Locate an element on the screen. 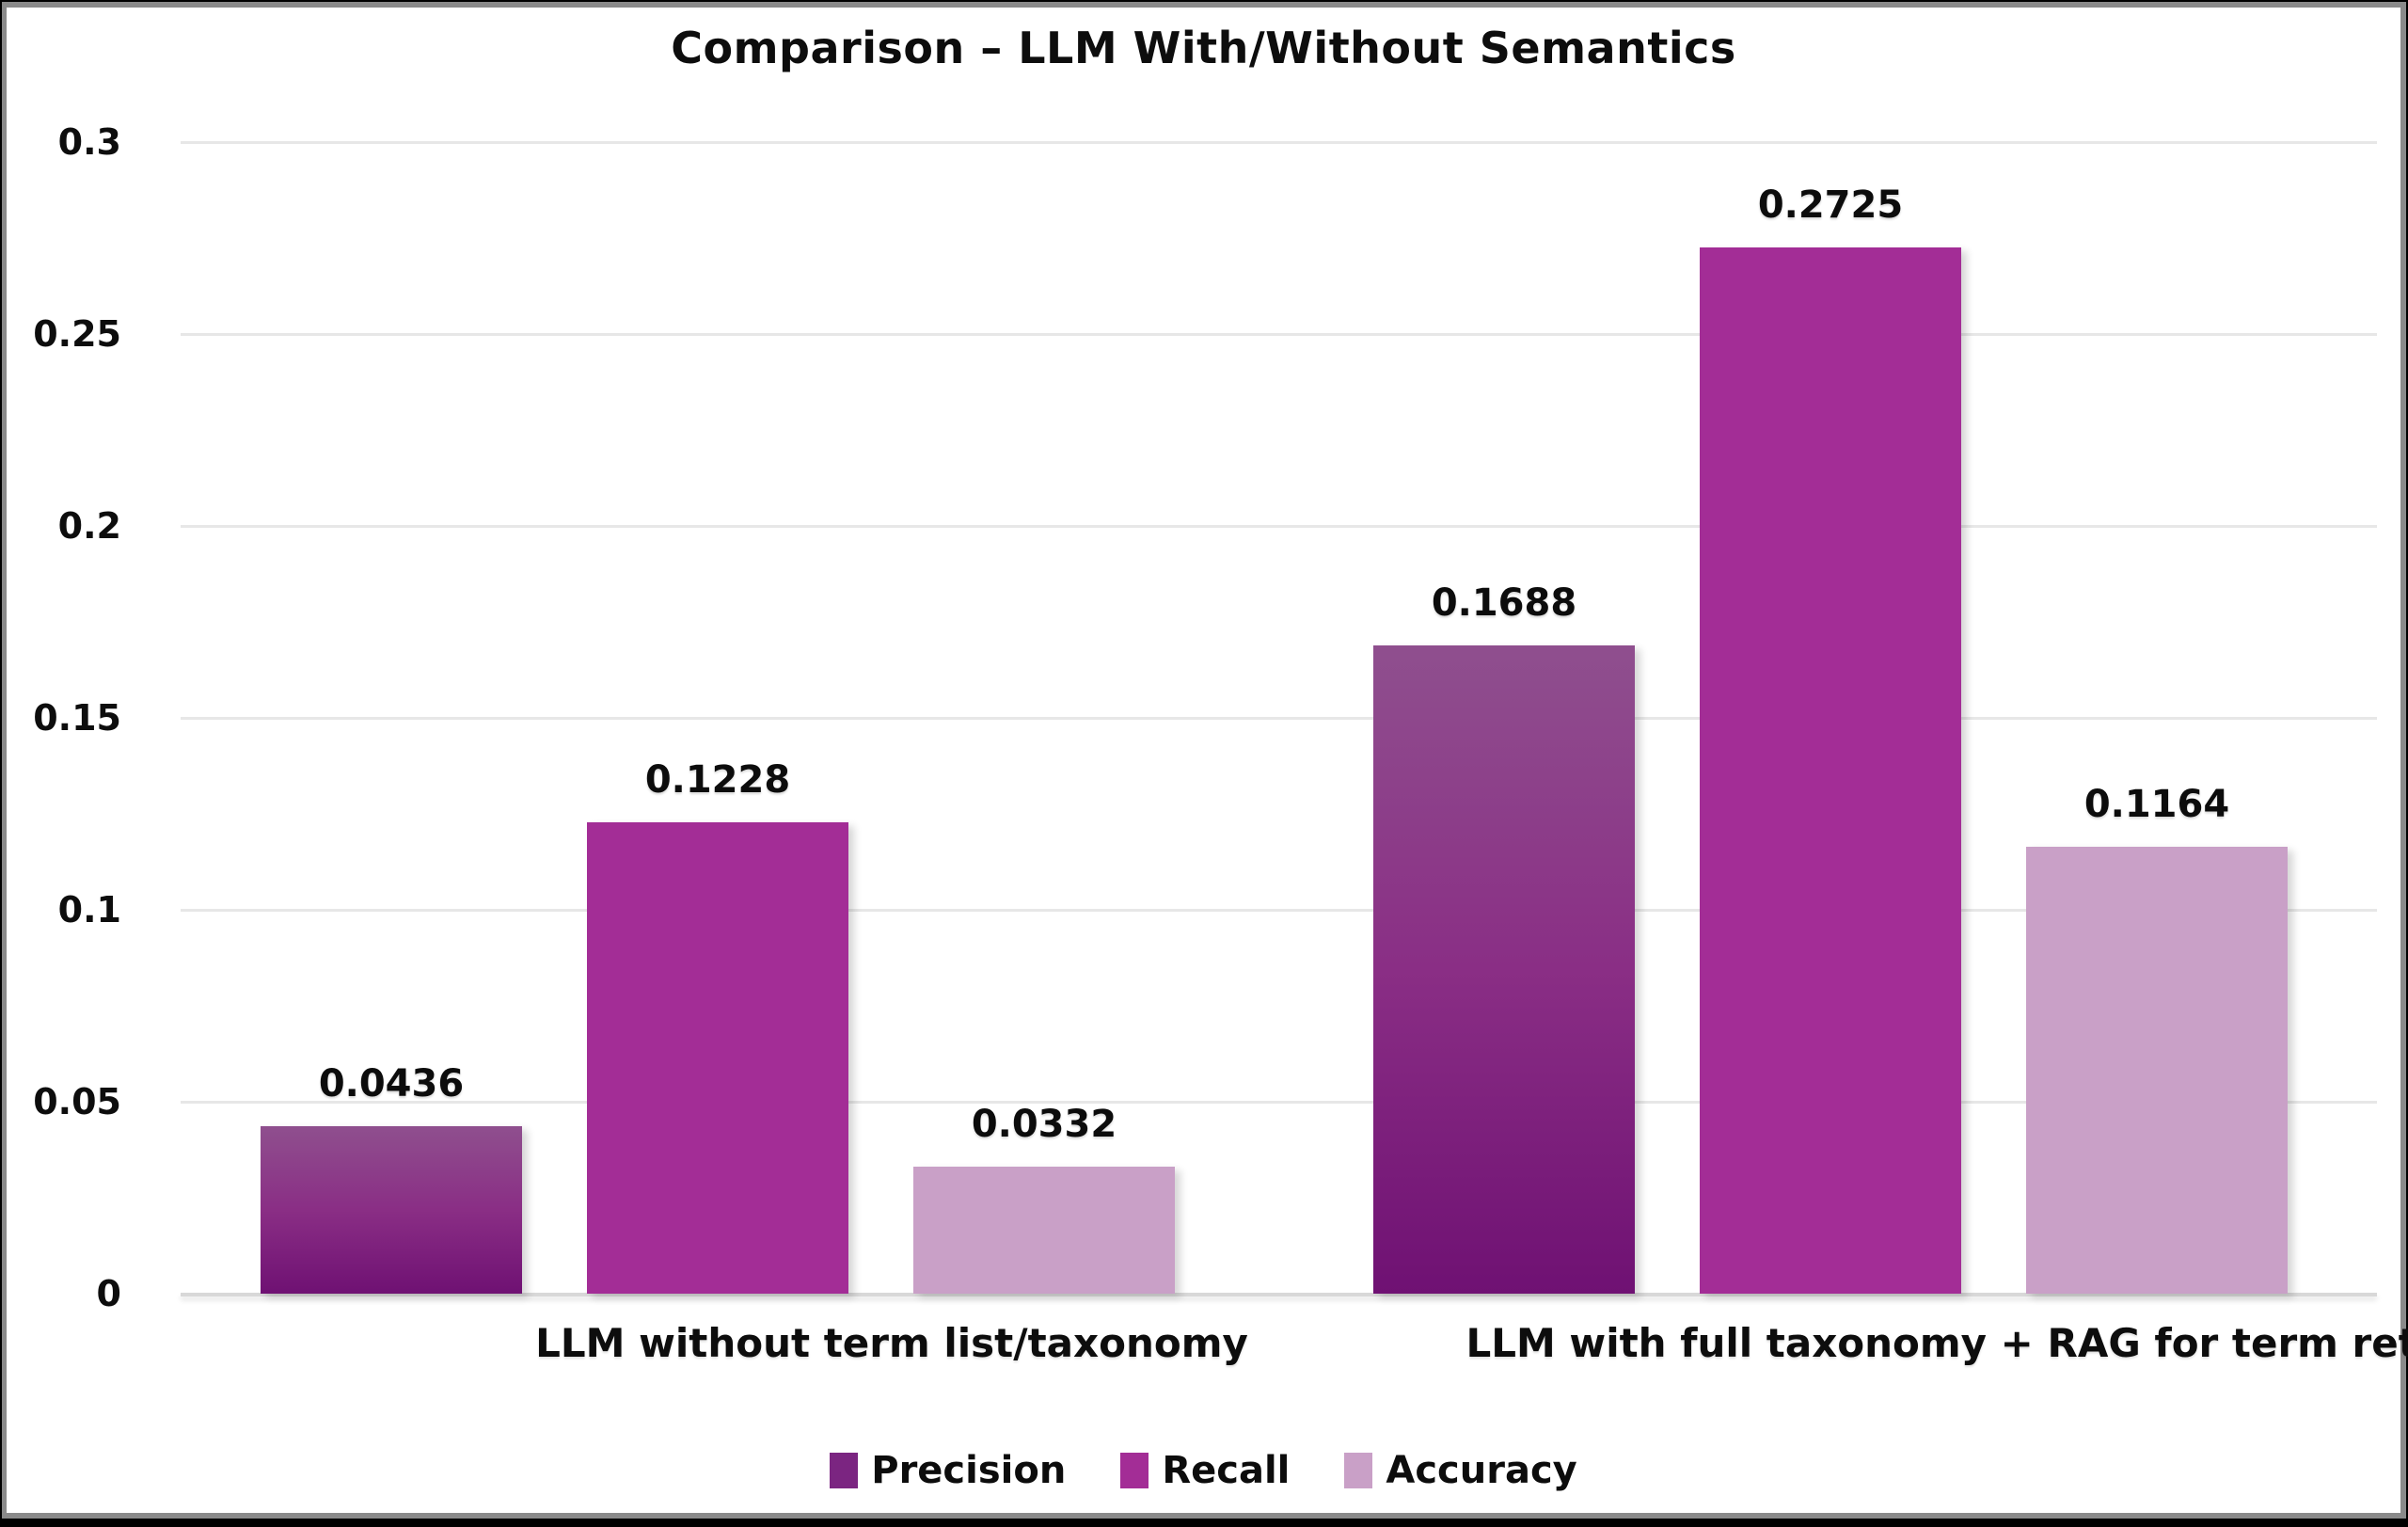 The image size is (2408, 1527). chart-legend: Precision Recall Accuracy is located at coordinates (1204, 1470).